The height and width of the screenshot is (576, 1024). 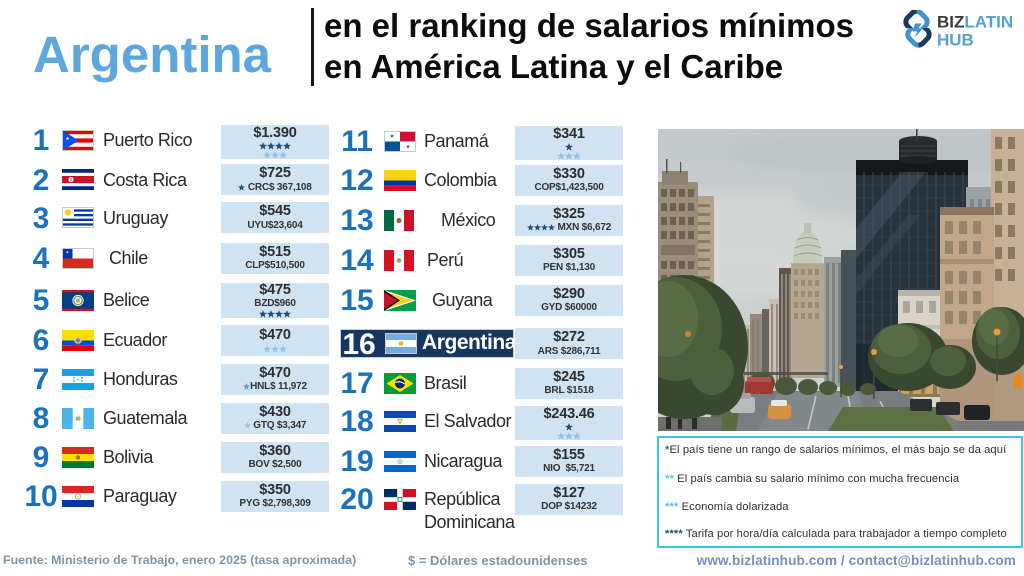 I want to click on svg-text: BIZLATIN, so click(x=975, y=22).